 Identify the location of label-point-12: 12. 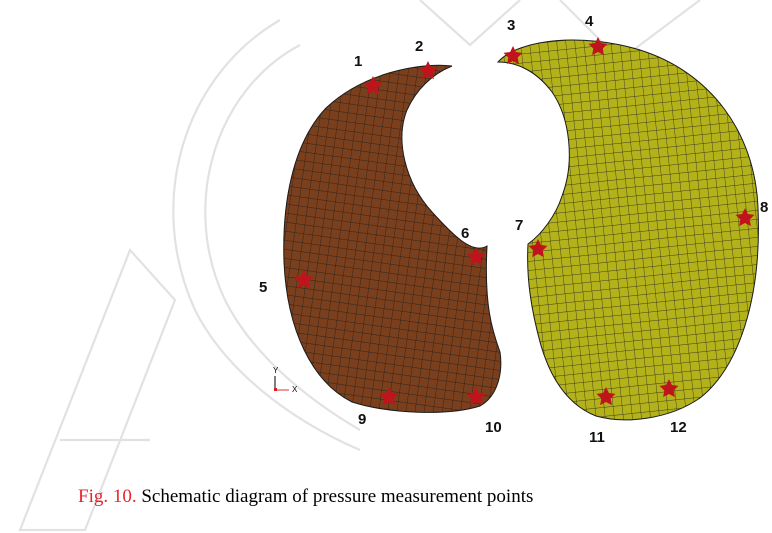
(678, 427).